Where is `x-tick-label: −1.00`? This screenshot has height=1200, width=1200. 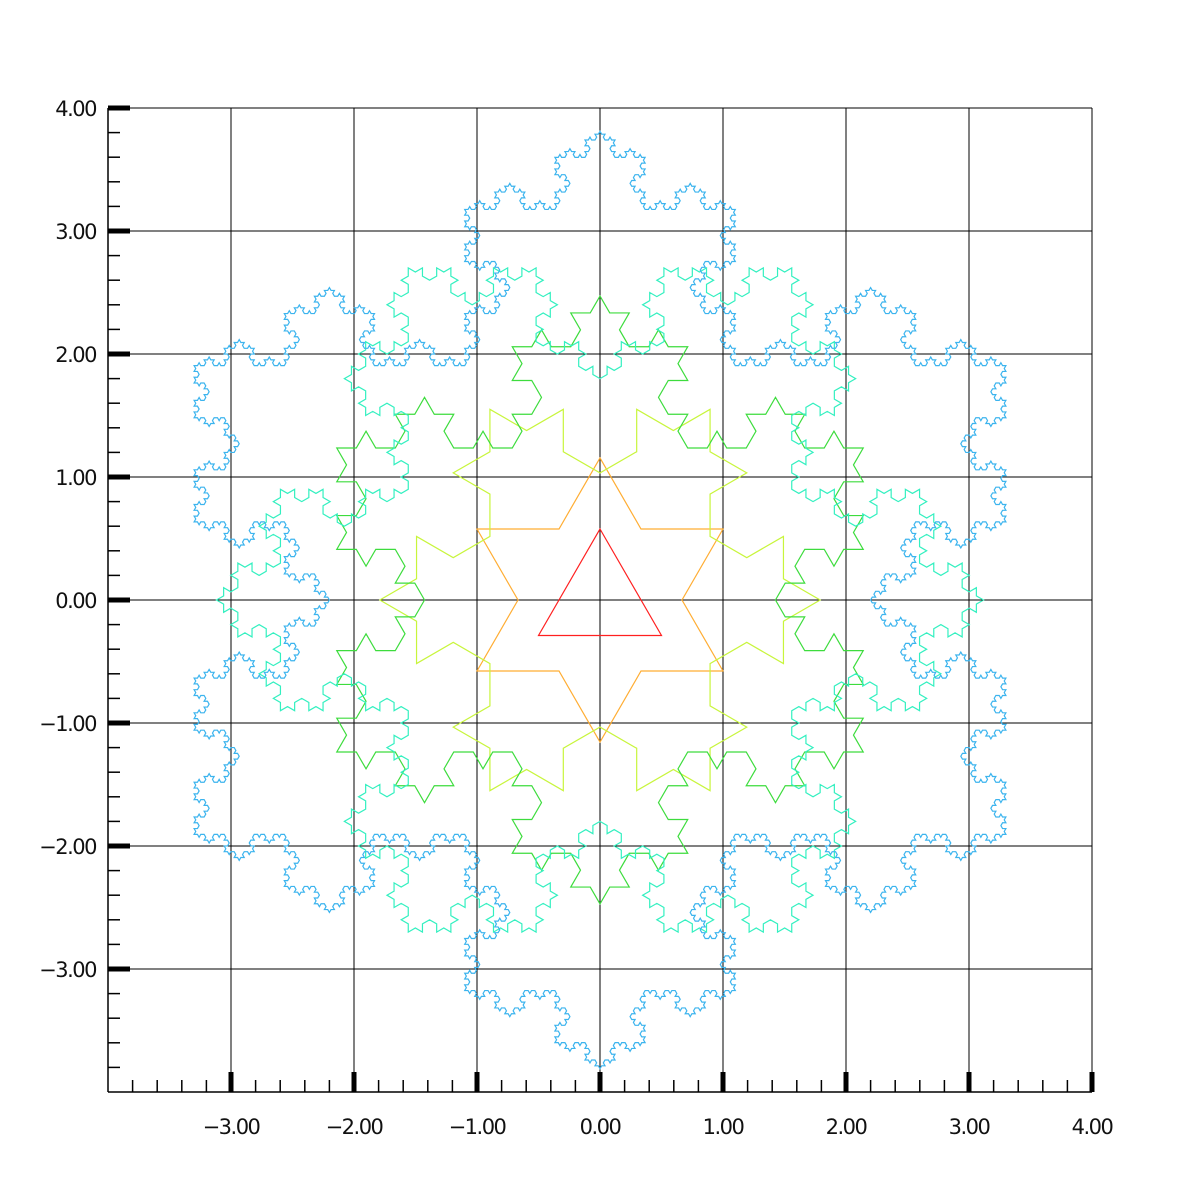 x-tick-label: −1.00 is located at coordinates (477, 1127).